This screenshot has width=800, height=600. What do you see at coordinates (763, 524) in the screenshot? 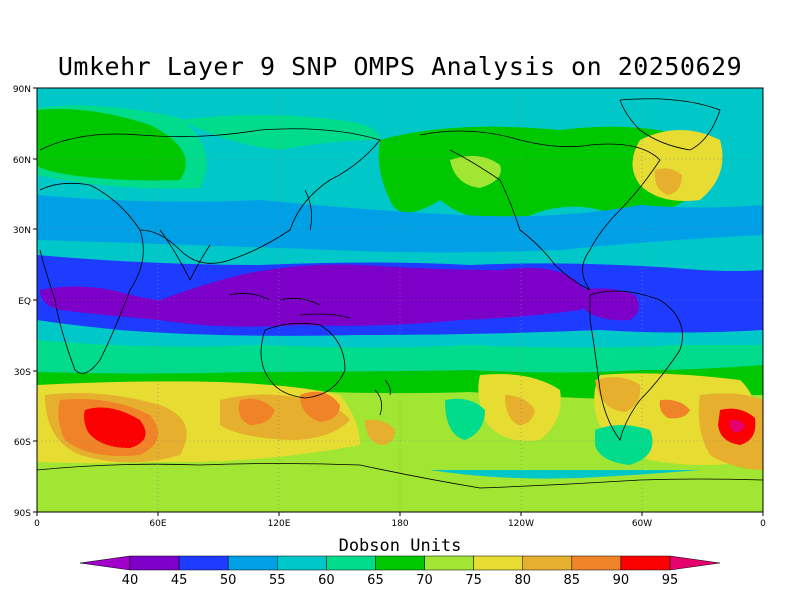
I see `lon-label-0-end: 0` at bounding box center [763, 524].